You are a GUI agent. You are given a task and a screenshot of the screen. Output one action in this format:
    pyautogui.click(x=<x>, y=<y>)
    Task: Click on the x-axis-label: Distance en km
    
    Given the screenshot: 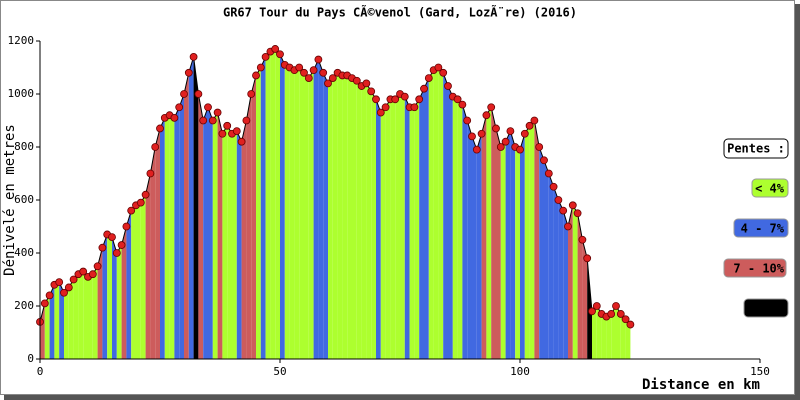 What is the action you would take?
    pyautogui.click(x=701, y=385)
    